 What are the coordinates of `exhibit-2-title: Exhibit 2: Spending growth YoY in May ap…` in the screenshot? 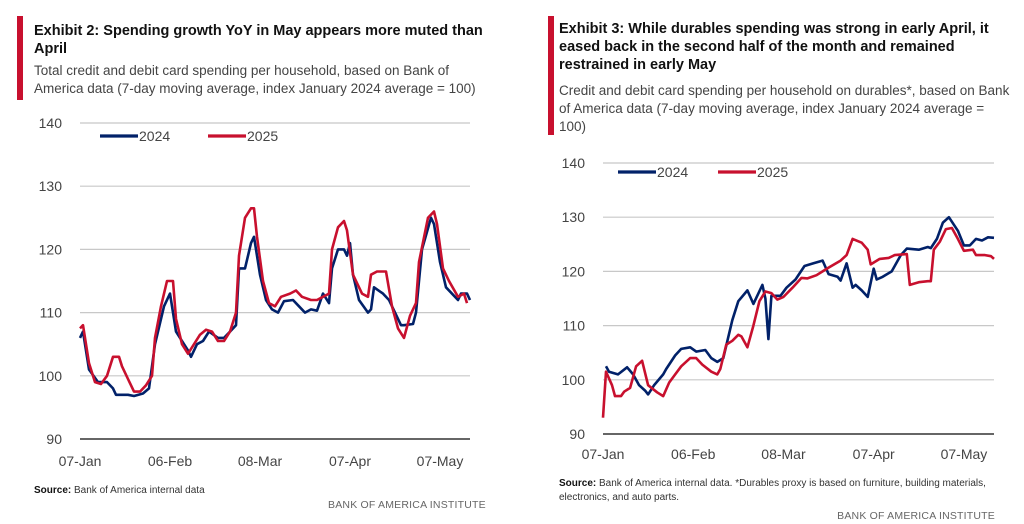 It's located at (258, 40).